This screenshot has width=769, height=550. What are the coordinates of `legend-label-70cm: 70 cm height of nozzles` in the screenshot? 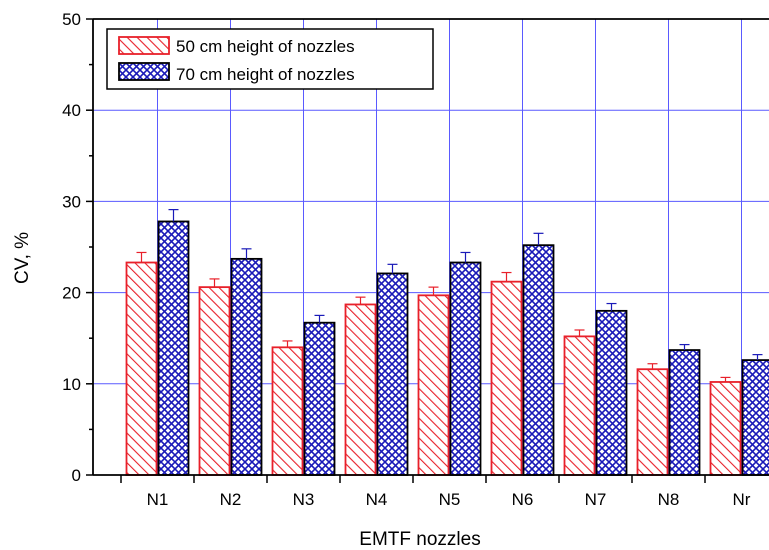 It's located at (265, 74).